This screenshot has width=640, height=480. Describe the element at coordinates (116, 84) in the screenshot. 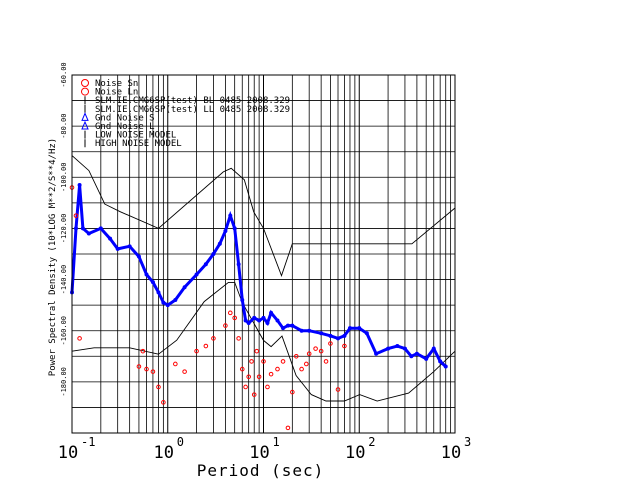

I see `legend-label: Noise Sn` at that location.